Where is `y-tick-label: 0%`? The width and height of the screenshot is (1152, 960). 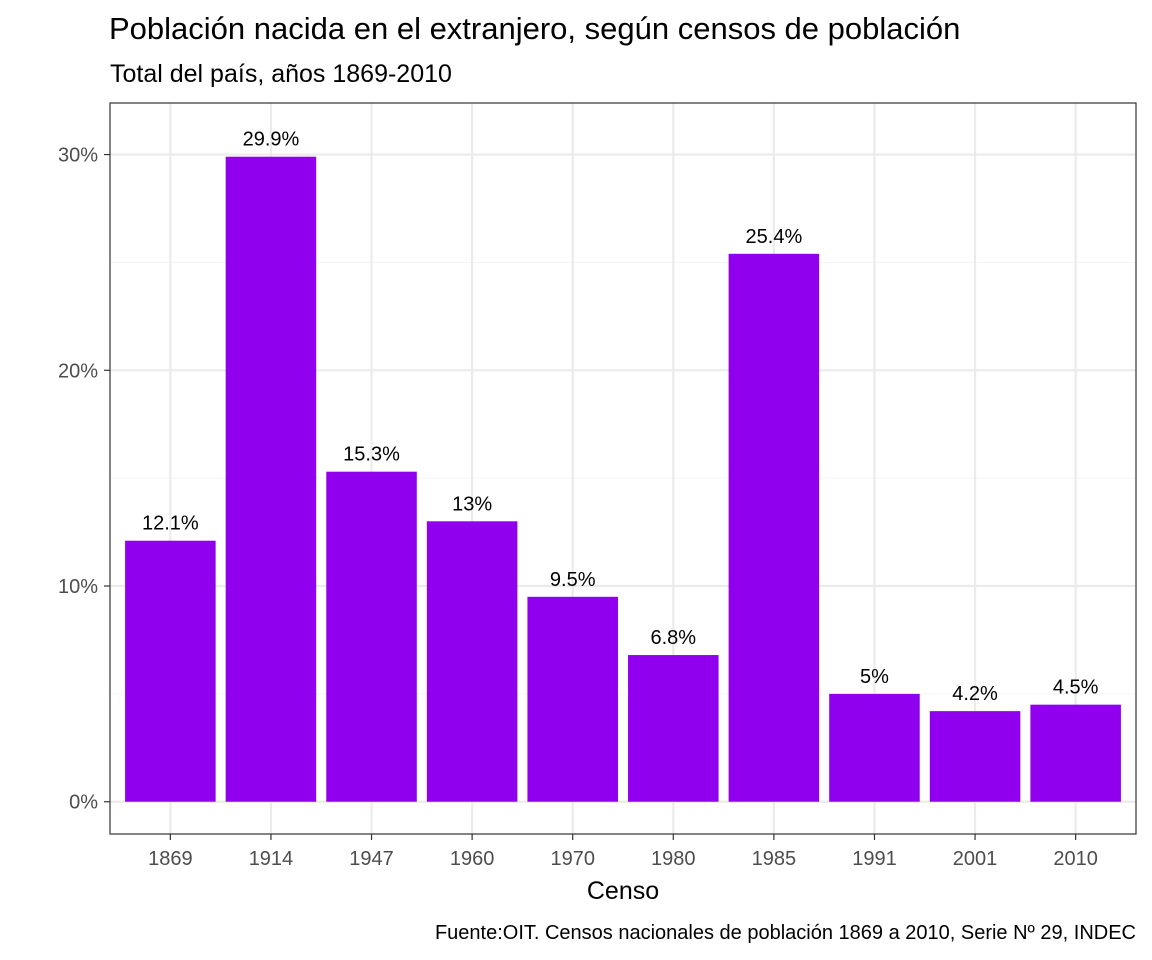
y-tick-label: 0% is located at coordinates (83, 803).